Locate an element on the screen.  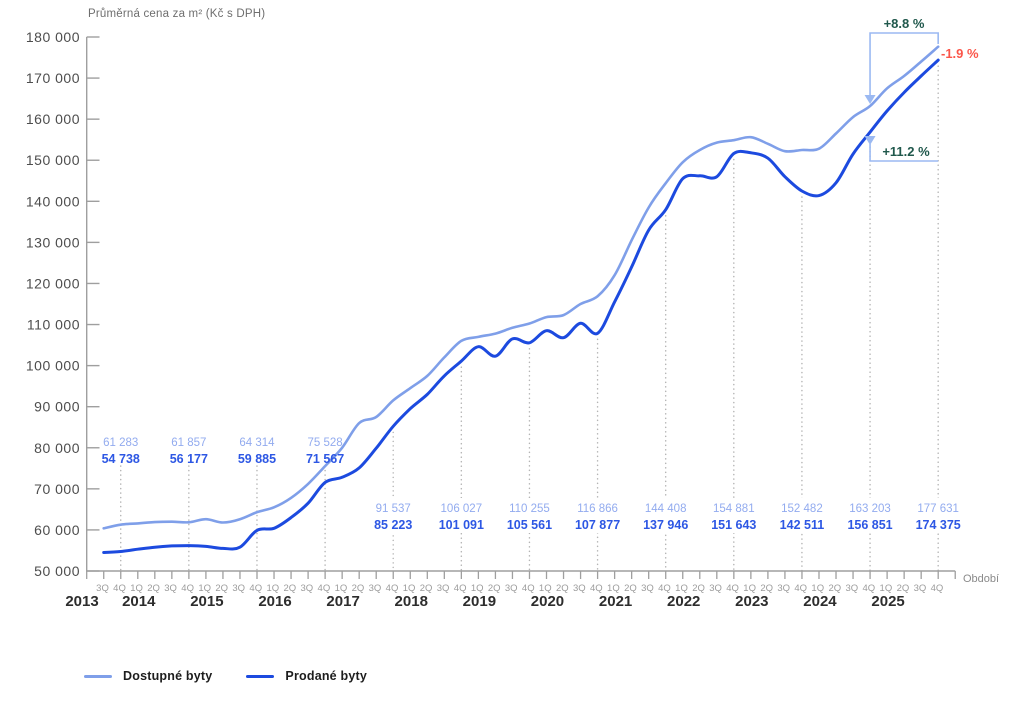
value-label-available: 91 537 is located at coordinates (393, 509).